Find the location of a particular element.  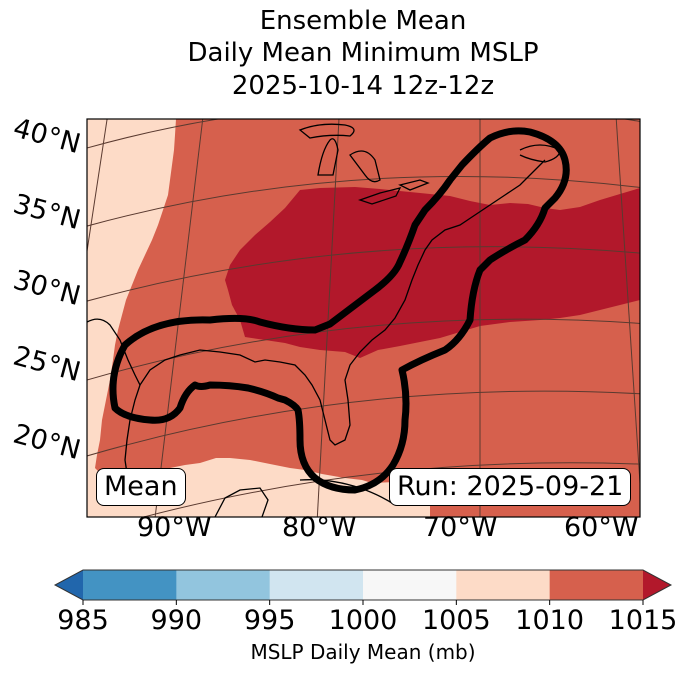

colorbar is located at coordinates (363, 587).